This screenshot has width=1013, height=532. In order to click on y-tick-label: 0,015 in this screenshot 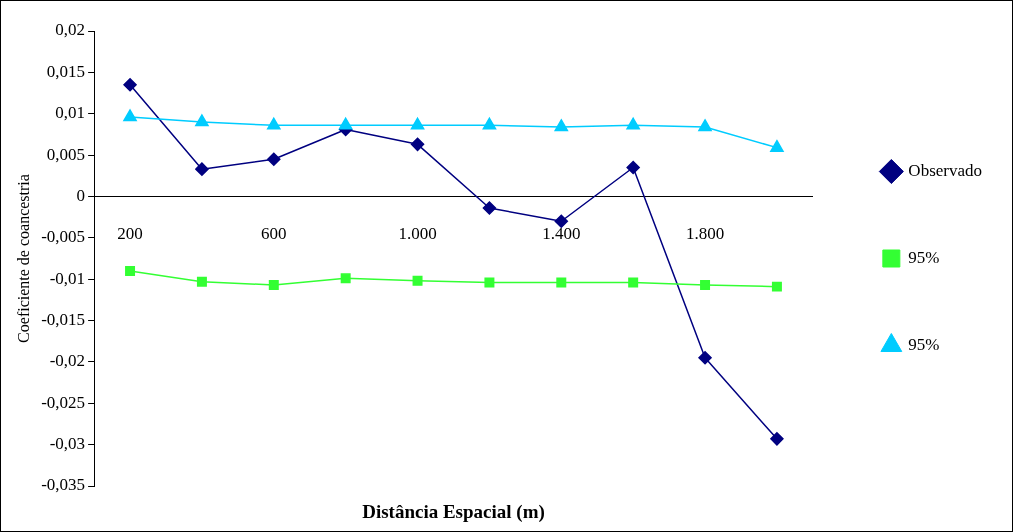, I will do `click(66, 71)`.